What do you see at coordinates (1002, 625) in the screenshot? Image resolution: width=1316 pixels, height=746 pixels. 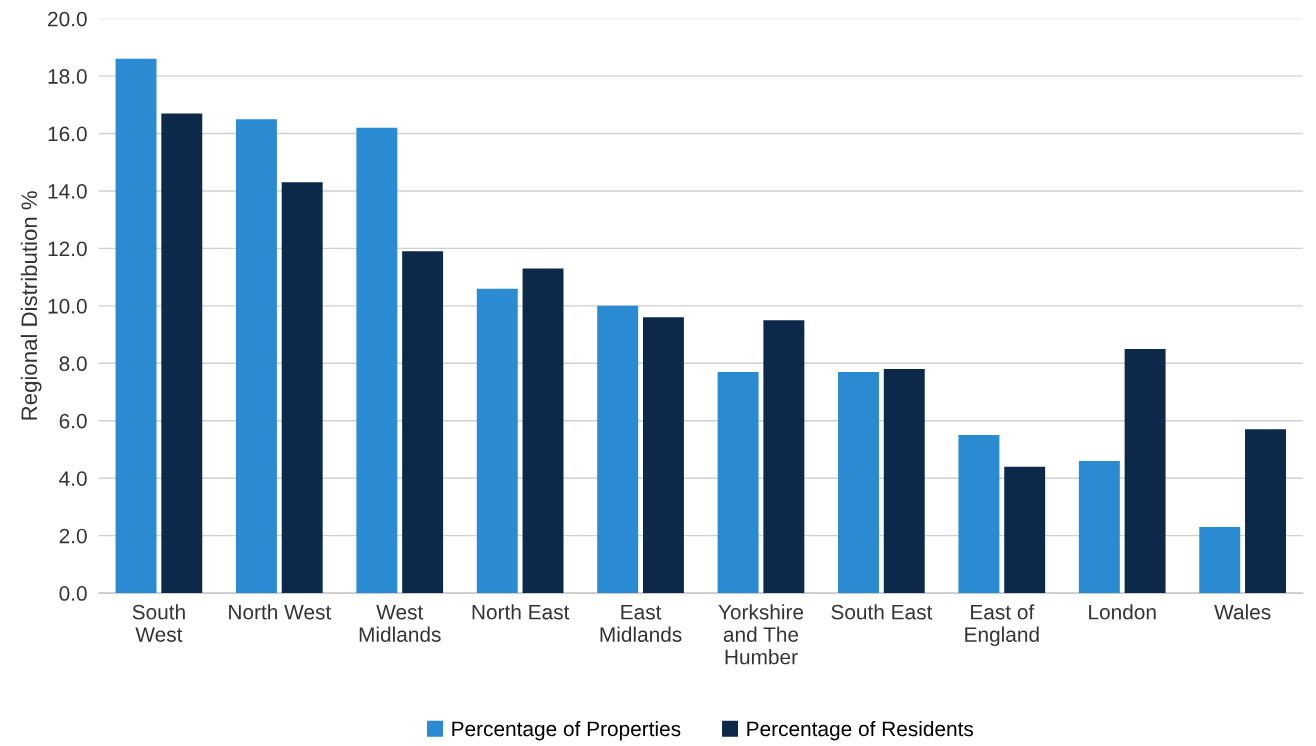 I see `x-tick-label: East of England` at bounding box center [1002, 625].